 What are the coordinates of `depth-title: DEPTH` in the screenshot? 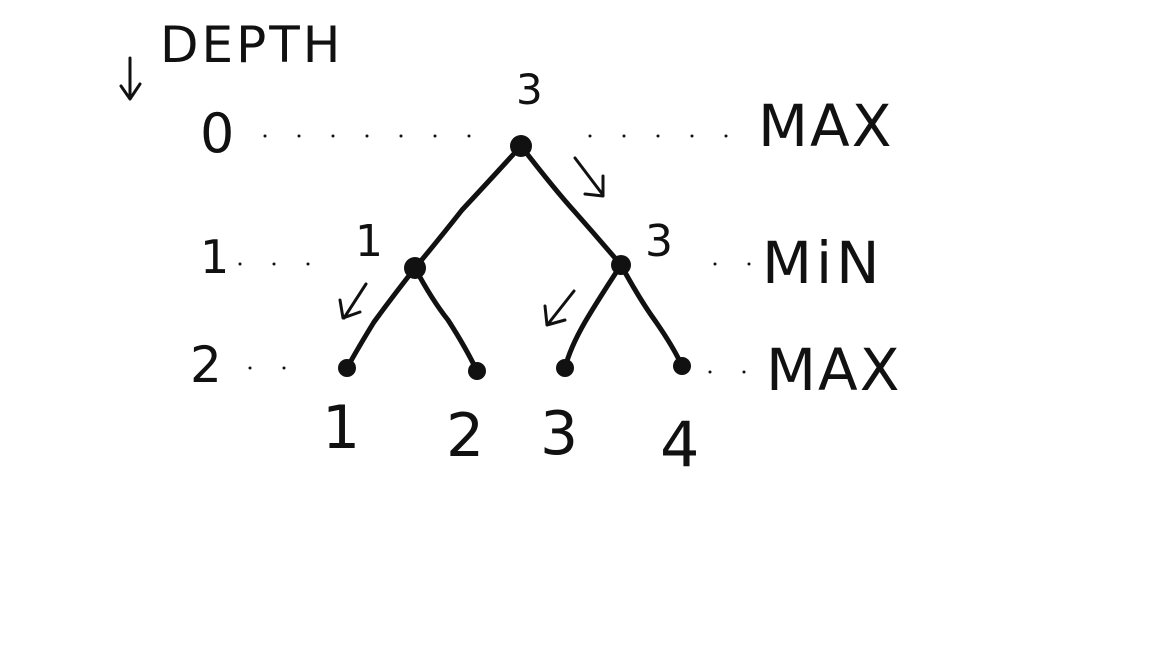 It's located at (251, 45).